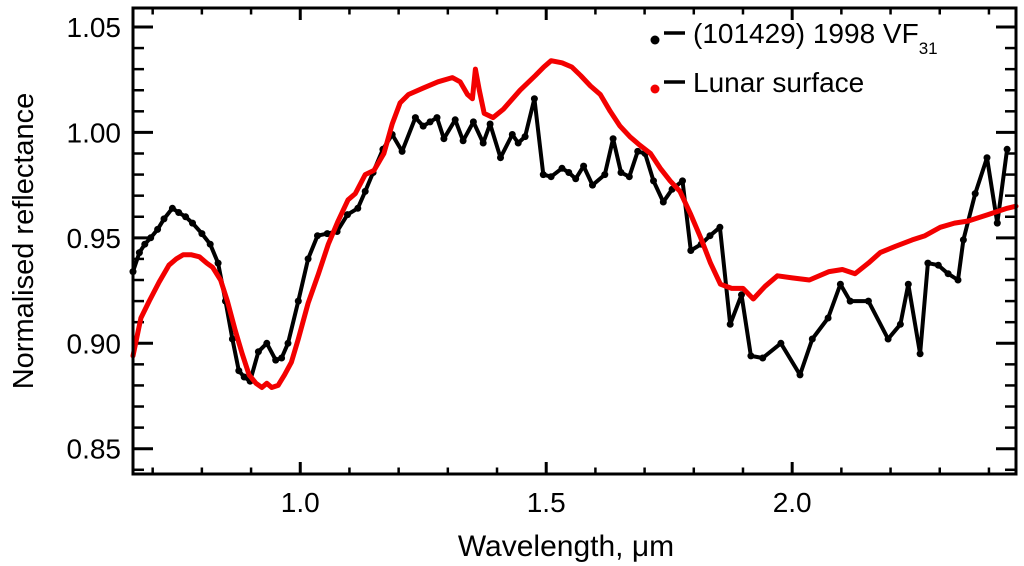  I want to click on legend: (101429) 1998 VF31 Lunar surface, so click(794, 58).